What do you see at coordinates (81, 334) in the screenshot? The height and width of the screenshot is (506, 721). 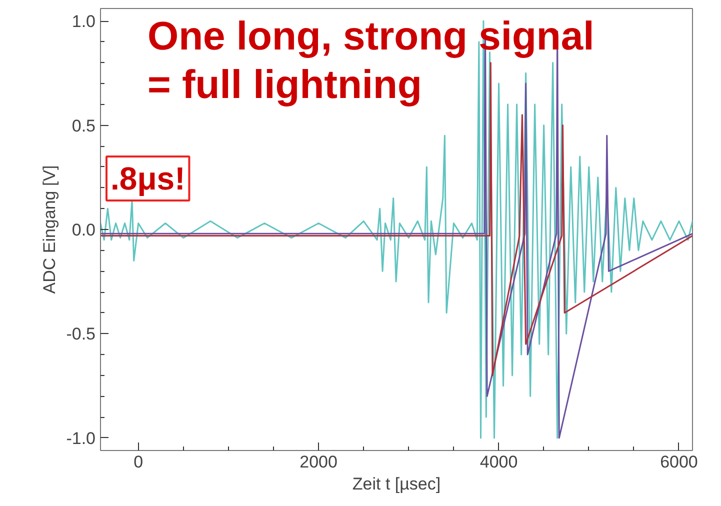 I see `y-tick-label: -0.5` at bounding box center [81, 334].